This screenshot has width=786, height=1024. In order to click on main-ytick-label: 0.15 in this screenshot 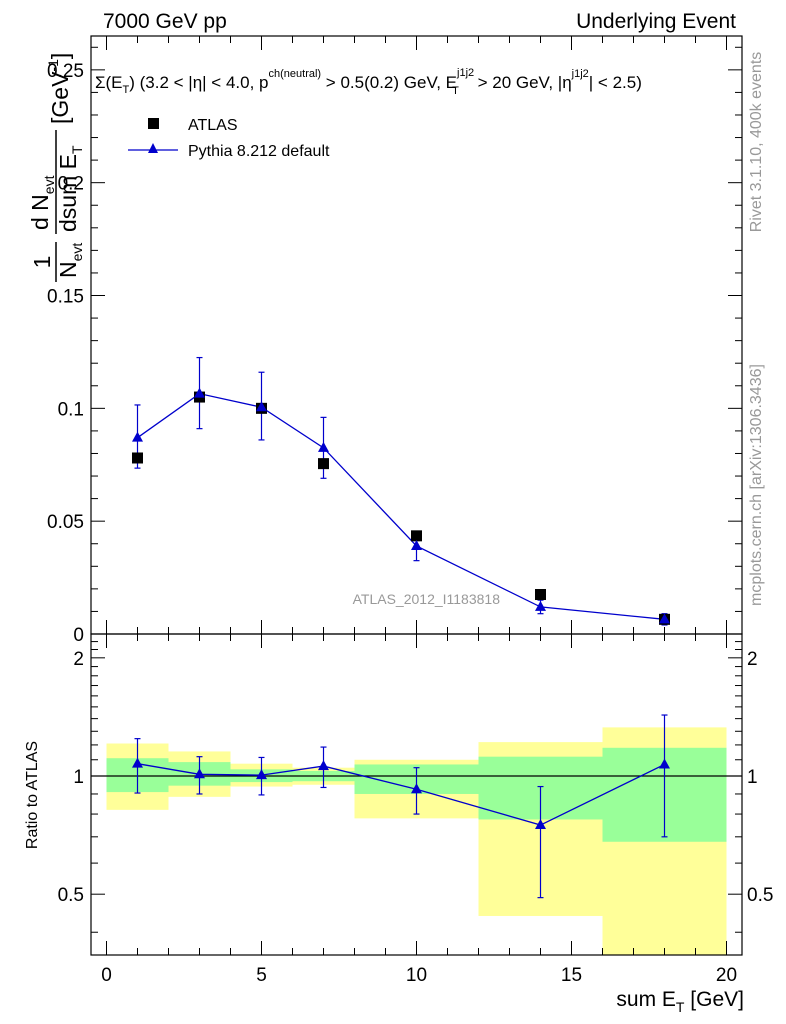, I will do `click(65, 297)`.